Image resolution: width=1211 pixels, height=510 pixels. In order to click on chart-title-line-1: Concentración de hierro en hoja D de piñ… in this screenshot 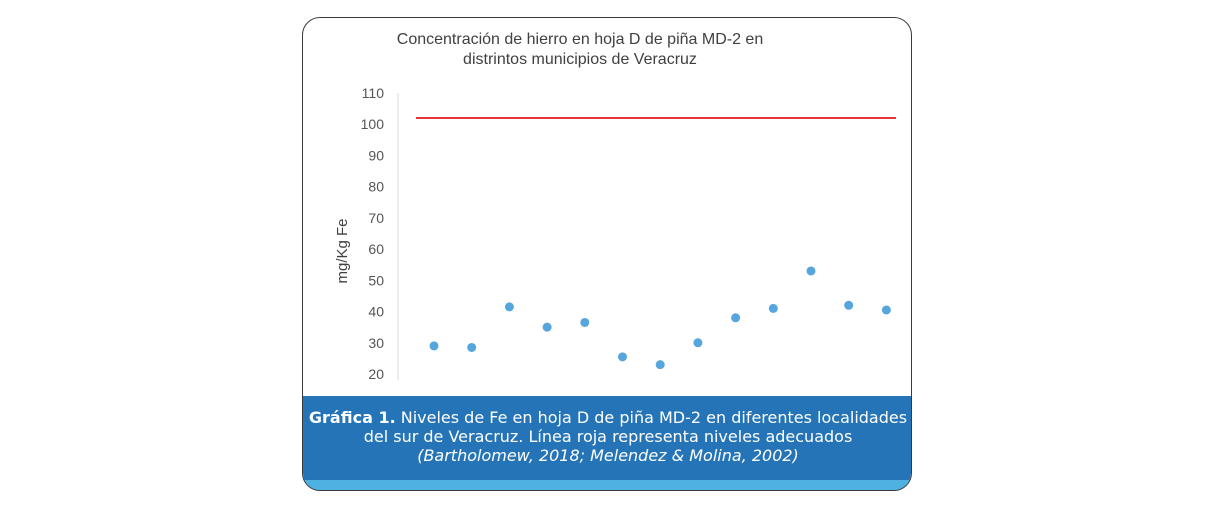, I will do `click(580, 39)`.